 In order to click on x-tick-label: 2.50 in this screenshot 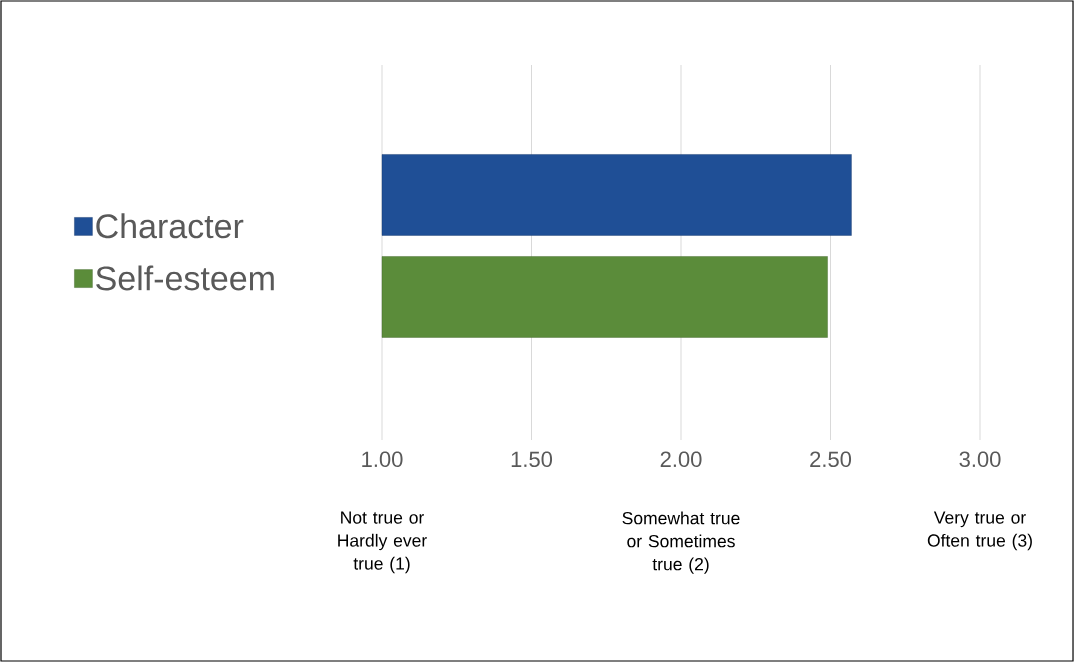, I will do `click(831, 459)`.